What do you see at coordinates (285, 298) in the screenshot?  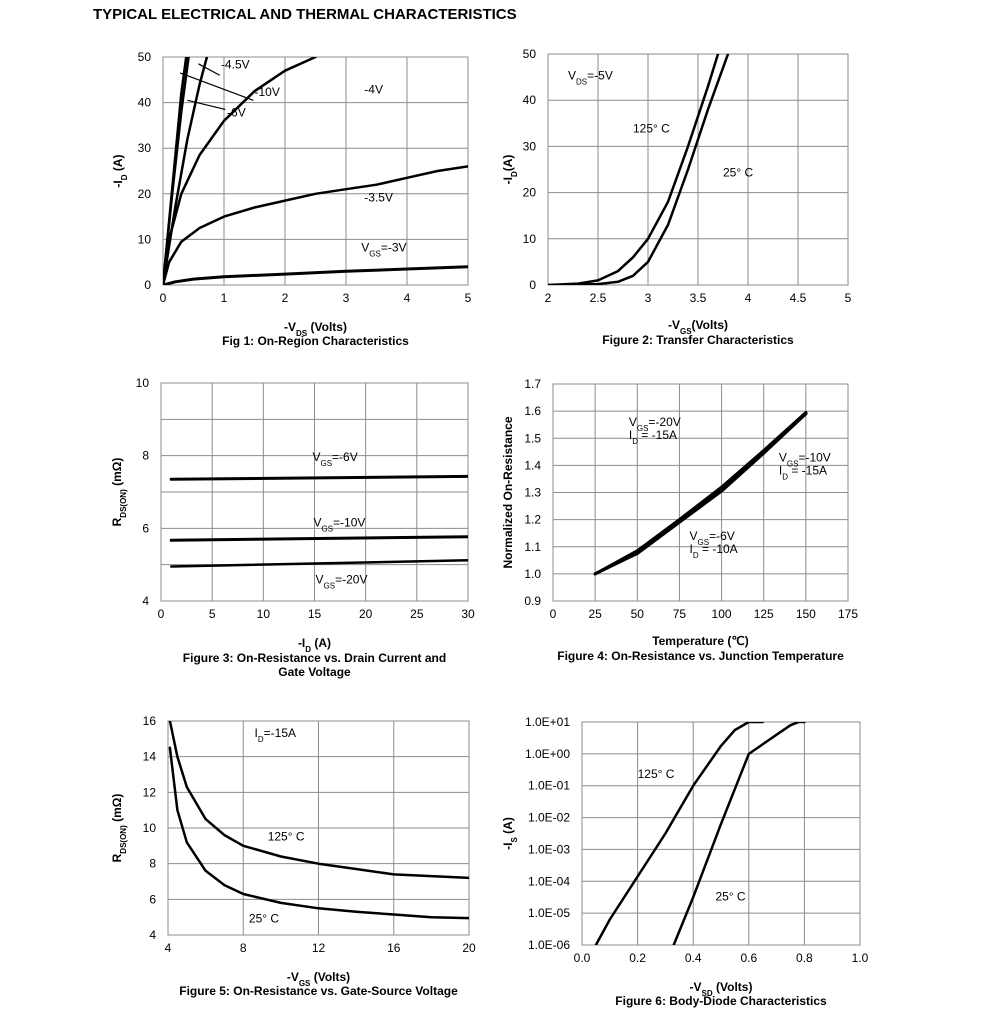 I see `x-tick-label: 2` at bounding box center [285, 298].